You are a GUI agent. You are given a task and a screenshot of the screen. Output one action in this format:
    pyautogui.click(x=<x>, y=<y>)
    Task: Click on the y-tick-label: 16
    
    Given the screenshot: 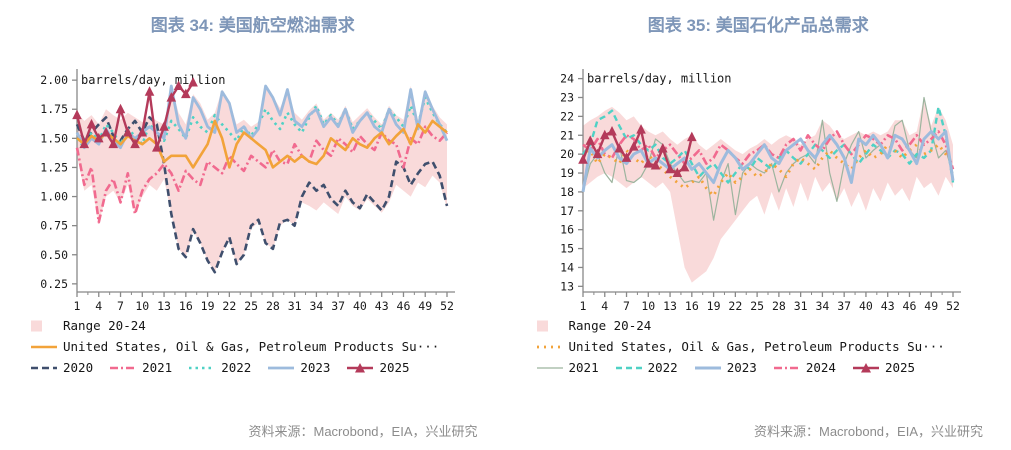 What is the action you would take?
    pyautogui.click(x=567, y=230)
    